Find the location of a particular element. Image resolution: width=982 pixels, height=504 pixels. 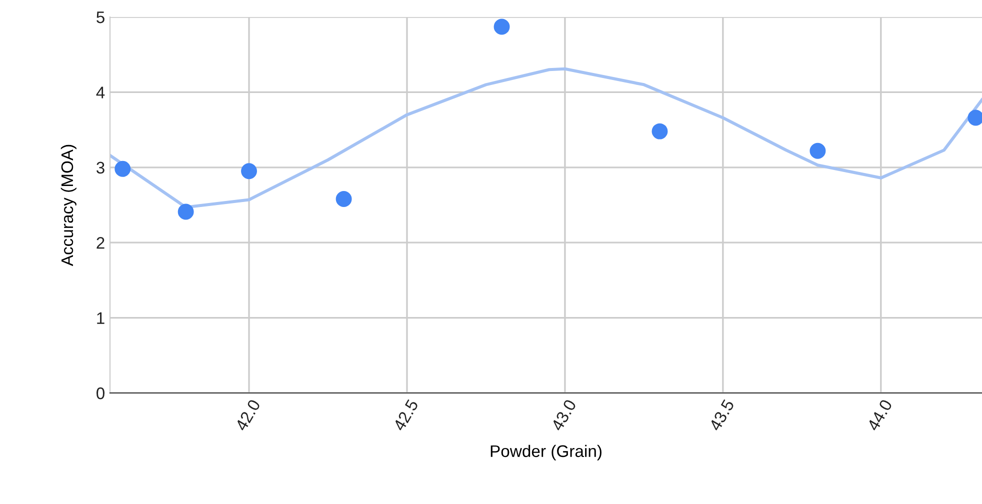

y-tick-label: 0 is located at coordinates (100, 393).